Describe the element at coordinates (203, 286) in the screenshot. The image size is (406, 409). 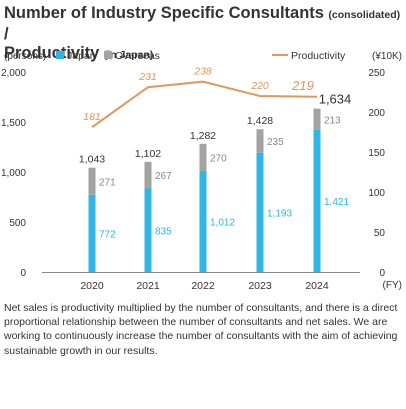
I see `x-tick: 2022` at that location.